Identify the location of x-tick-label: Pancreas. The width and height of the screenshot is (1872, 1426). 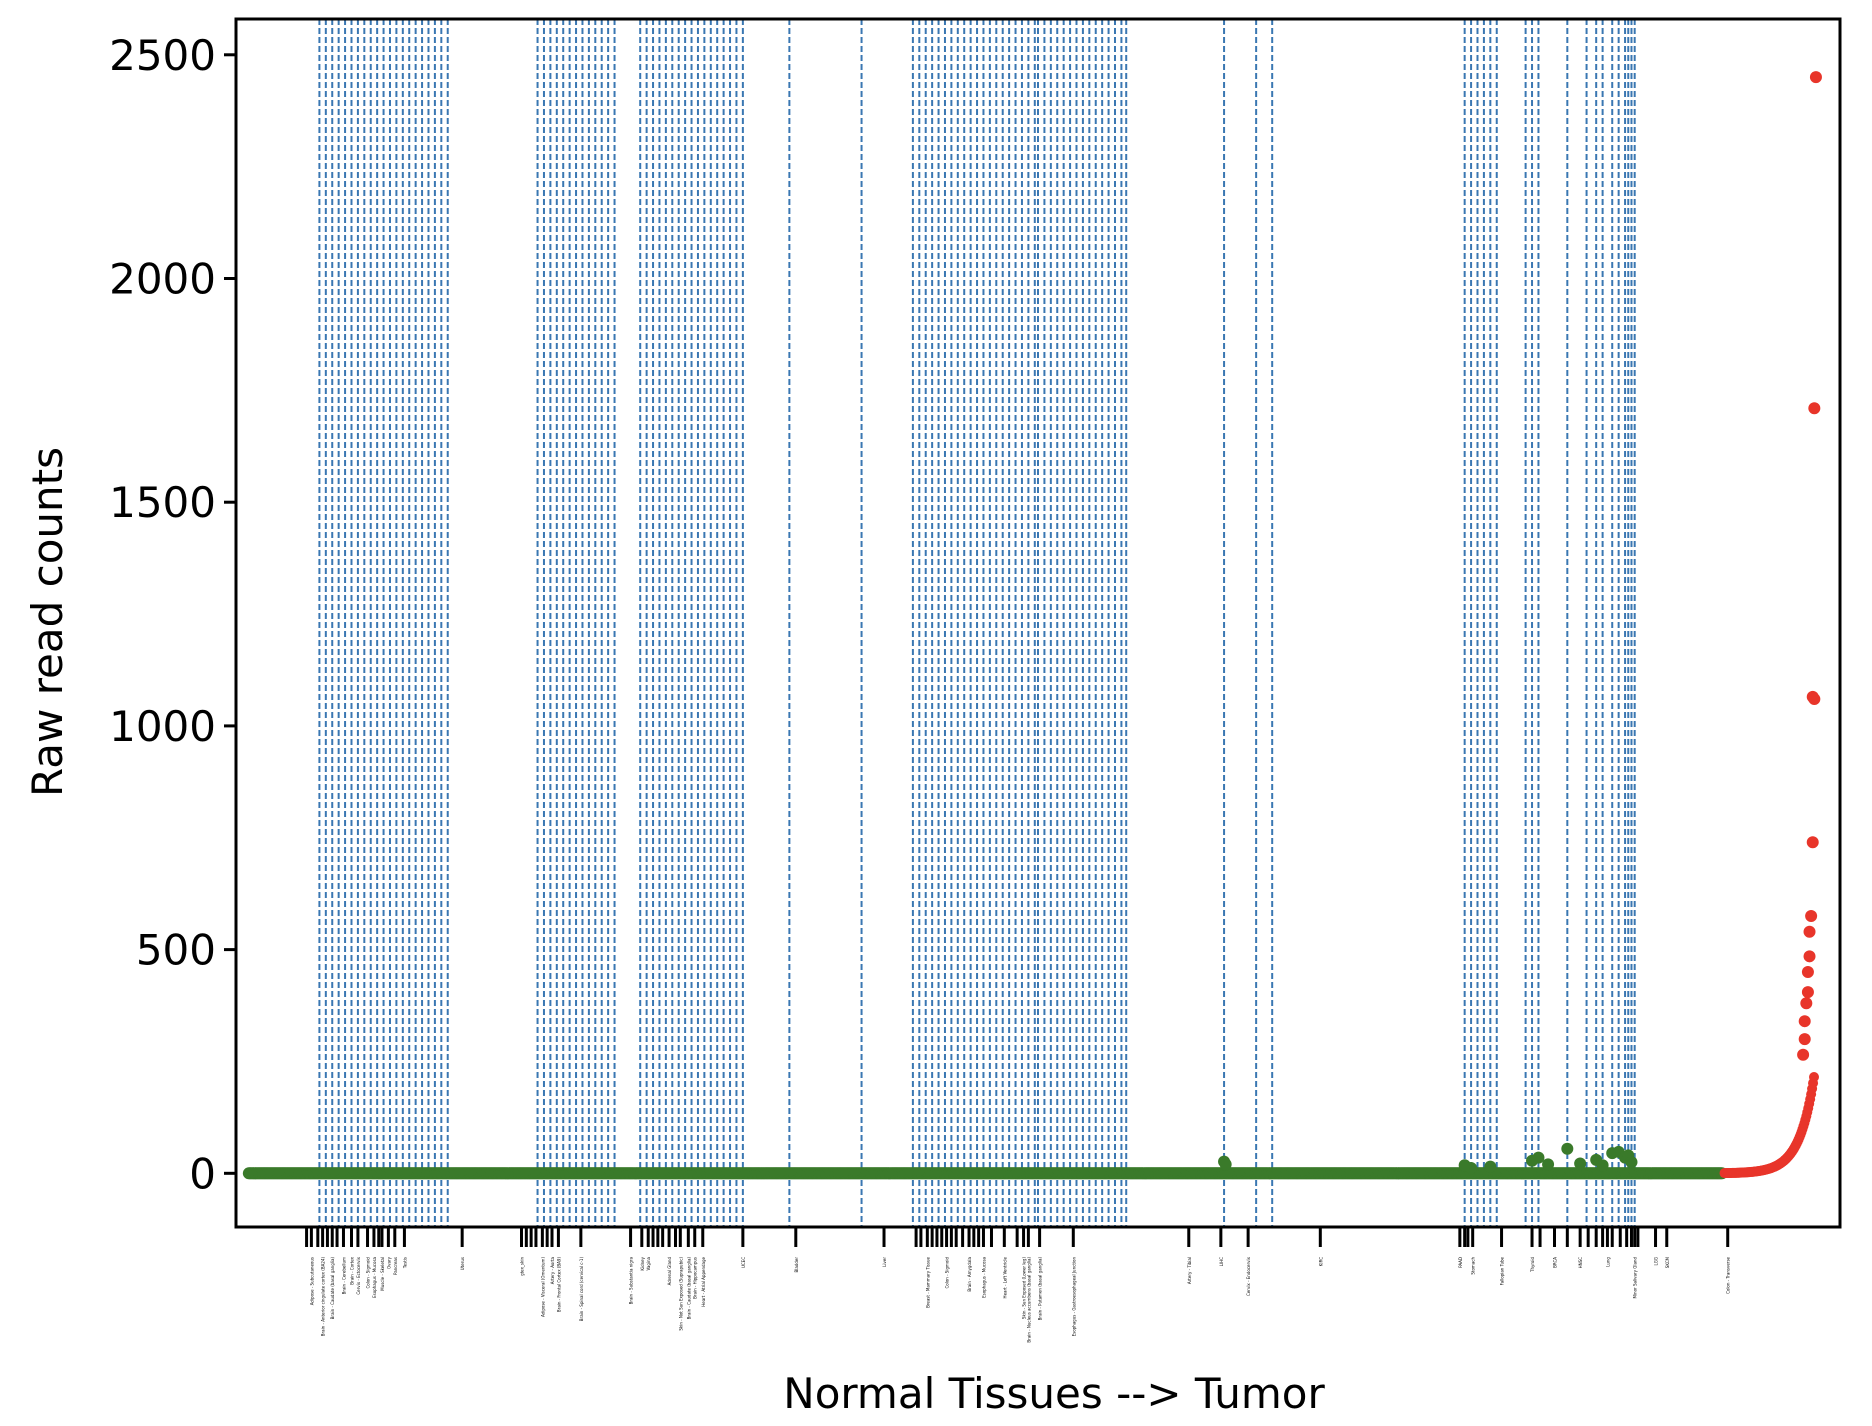
(395, 1266).